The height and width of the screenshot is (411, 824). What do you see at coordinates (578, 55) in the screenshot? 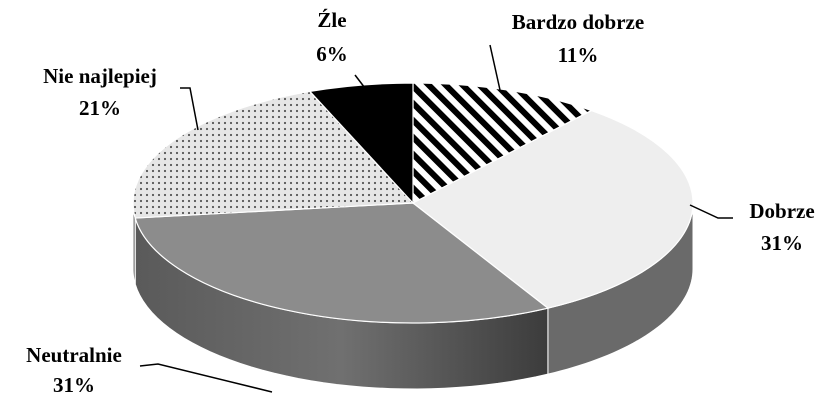
I see `slice-value-label: 11%` at bounding box center [578, 55].